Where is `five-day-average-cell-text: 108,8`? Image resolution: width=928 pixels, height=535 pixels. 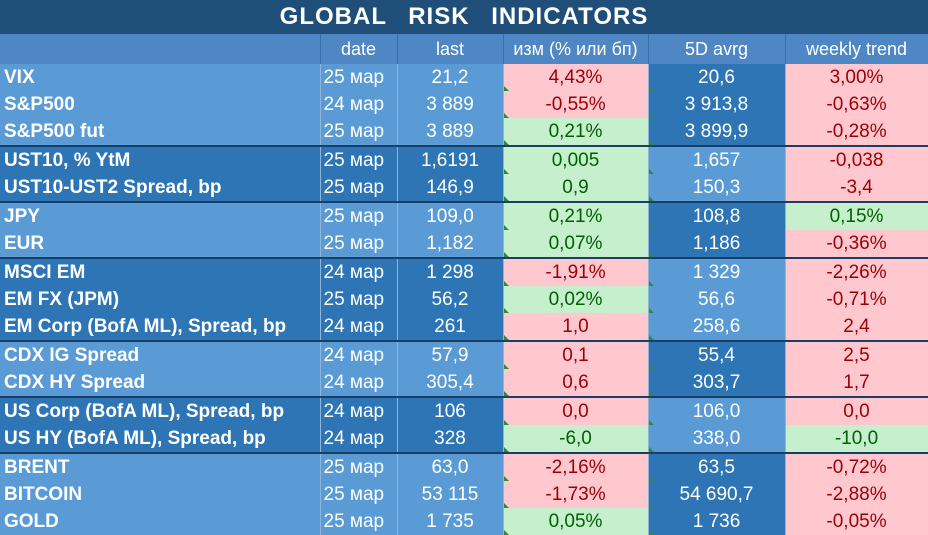
five-day-average-cell-text: 108,8 is located at coordinates (716, 216).